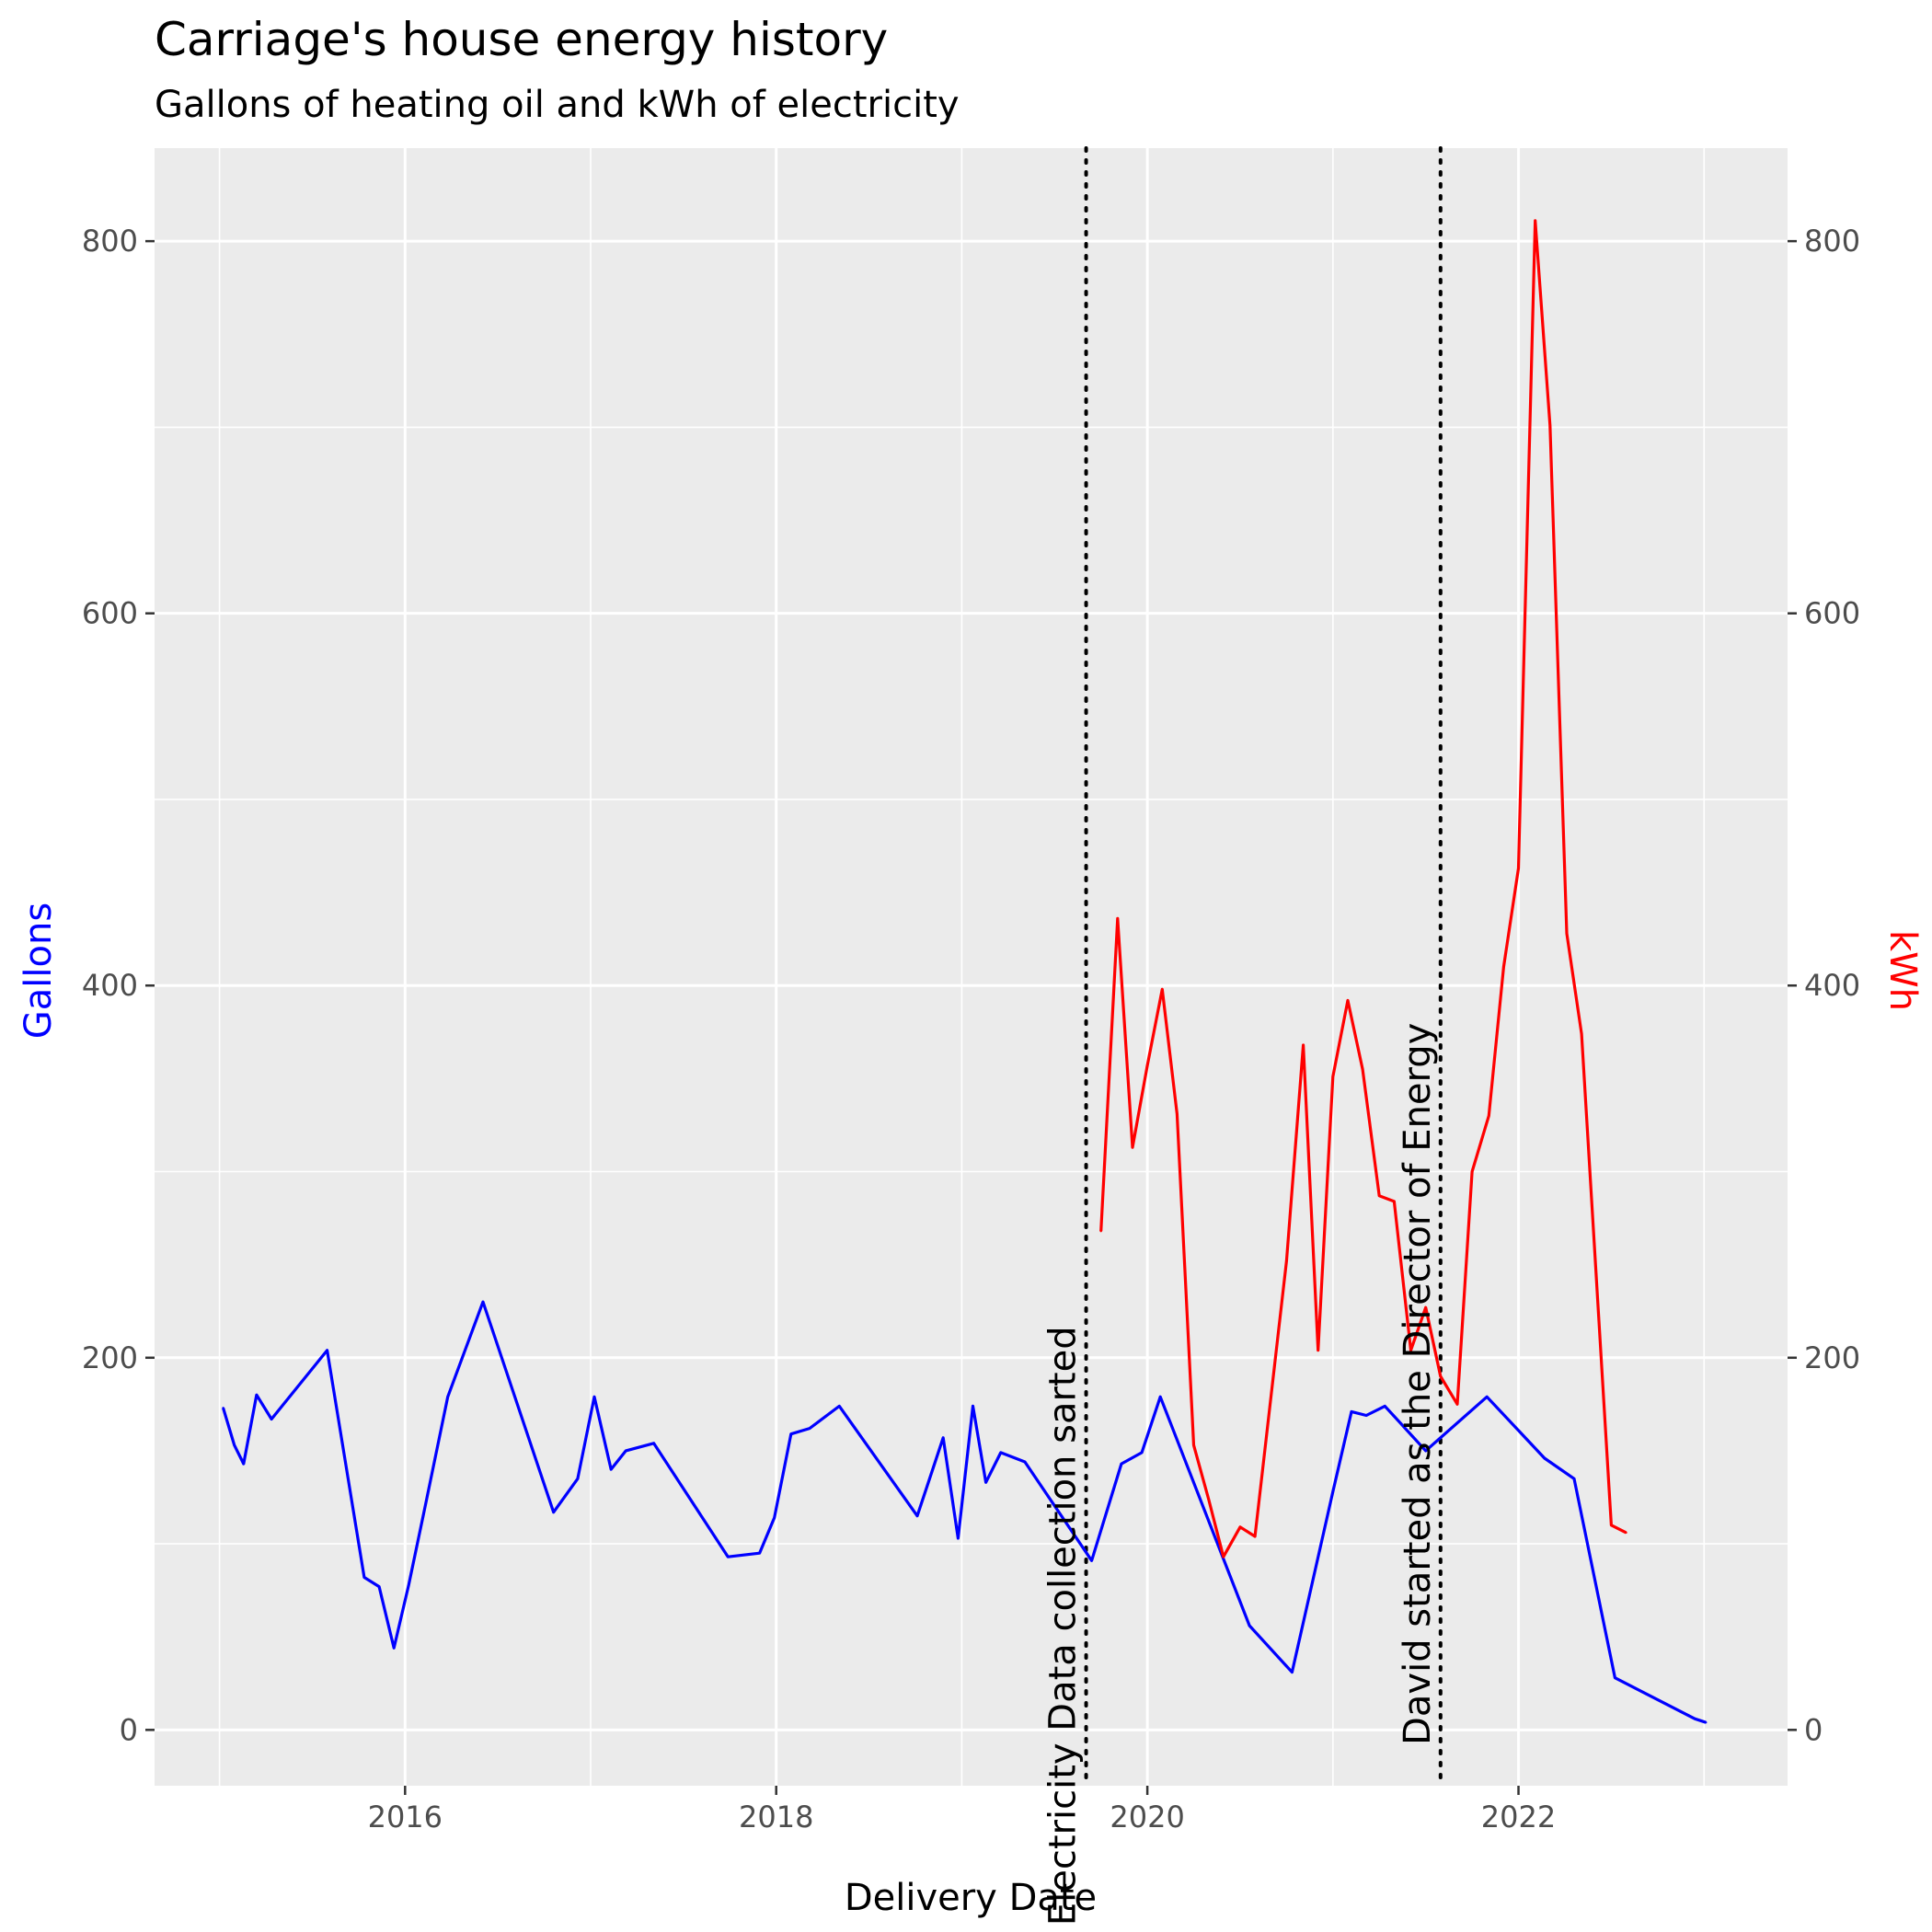 This screenshot has height=1932, width=1932. What do you see at coordinates (971, 1898) in the screenshot?
I see `x-axis-label: Delivery Date` at bounding box center [971, 1898].